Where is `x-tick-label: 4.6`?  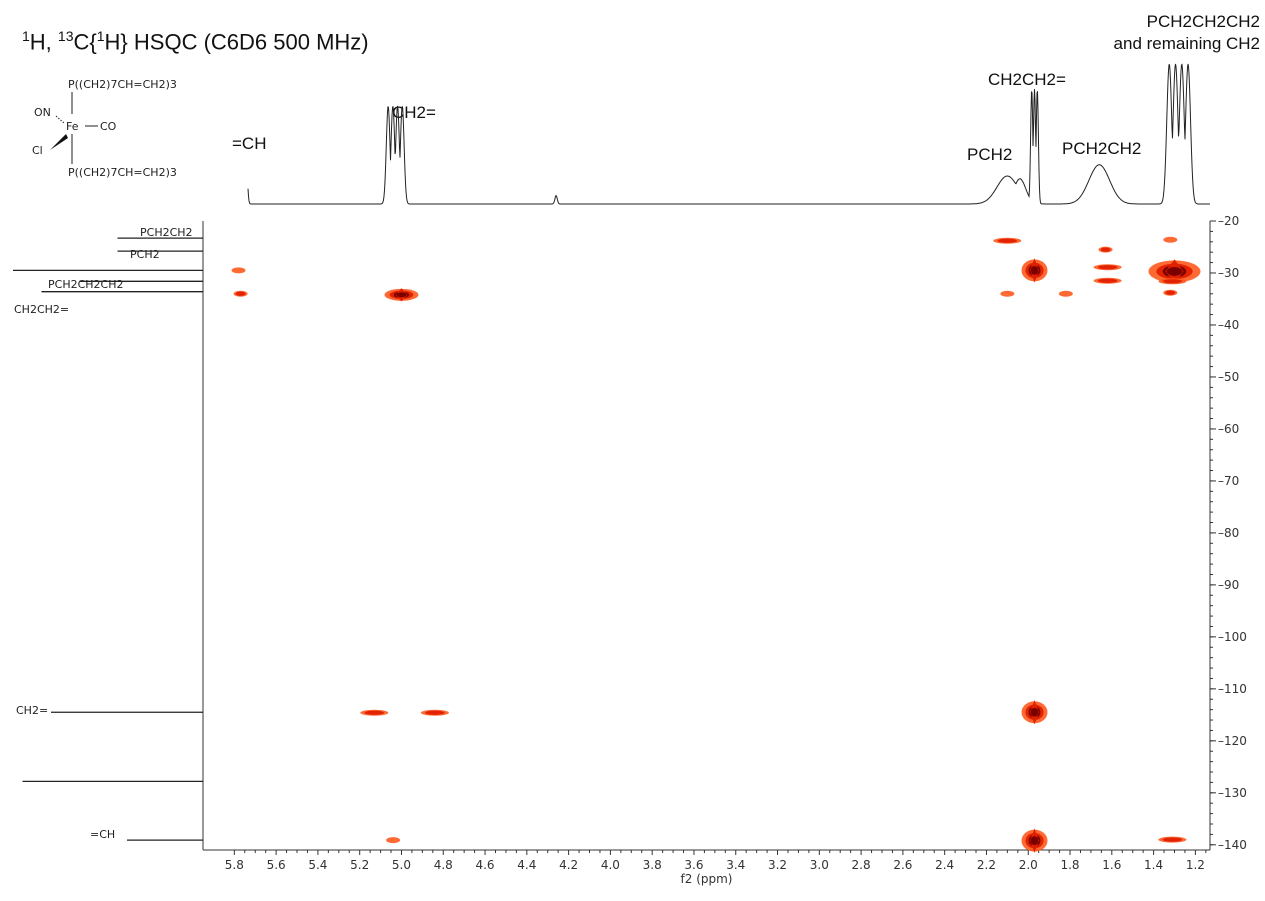
x-tick-label: 4.6 is located at coordinates (484, 865).